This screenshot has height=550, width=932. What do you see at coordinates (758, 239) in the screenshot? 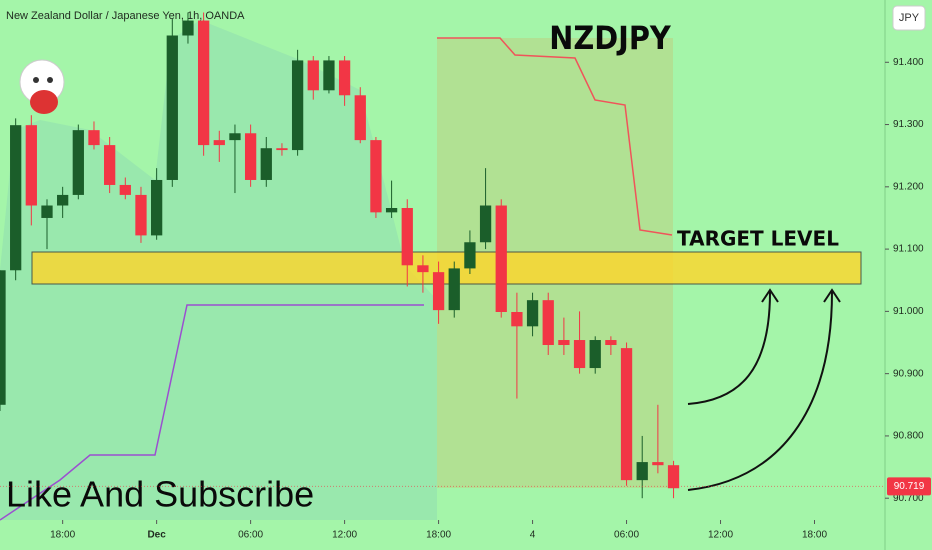
I see `annotation: TARGET LEVEL` at bounding box center [758, 239].